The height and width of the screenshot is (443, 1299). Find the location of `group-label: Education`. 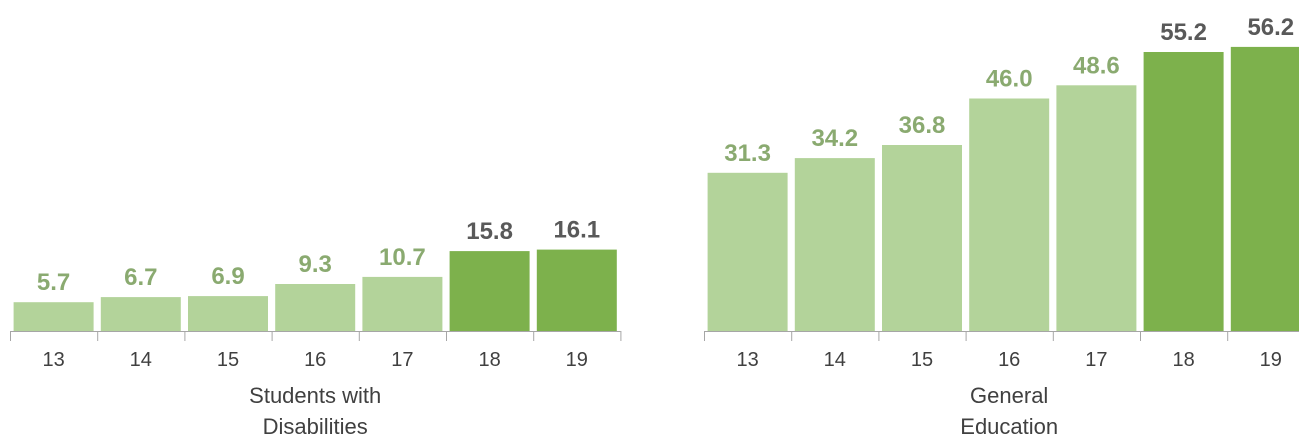

group-label: Education is located at coordinates (1009, 426).